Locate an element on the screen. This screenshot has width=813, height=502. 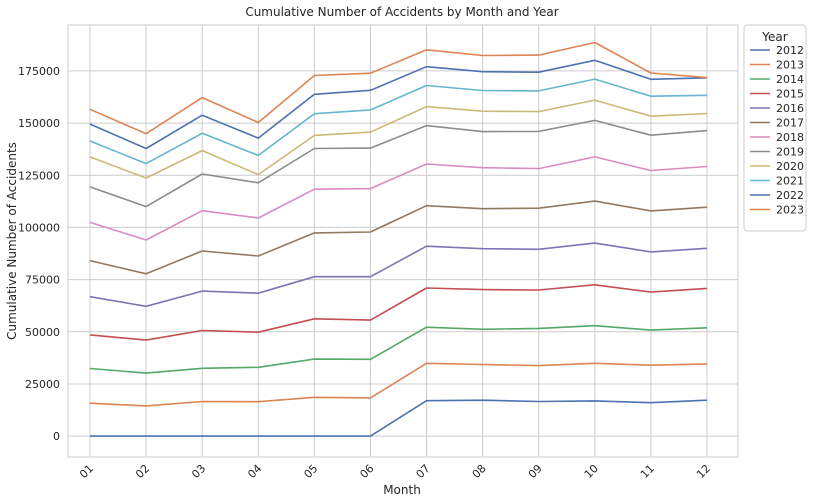
series-line-2012 is located at coordinates (399, 418).